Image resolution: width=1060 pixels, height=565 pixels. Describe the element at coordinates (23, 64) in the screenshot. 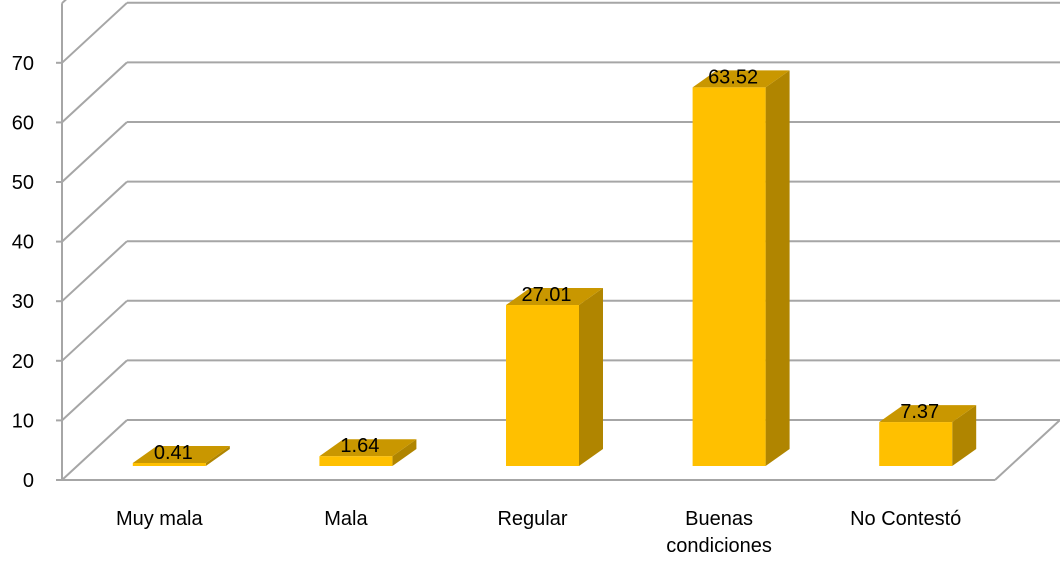

I see `y-tick-label: 70` at that location.